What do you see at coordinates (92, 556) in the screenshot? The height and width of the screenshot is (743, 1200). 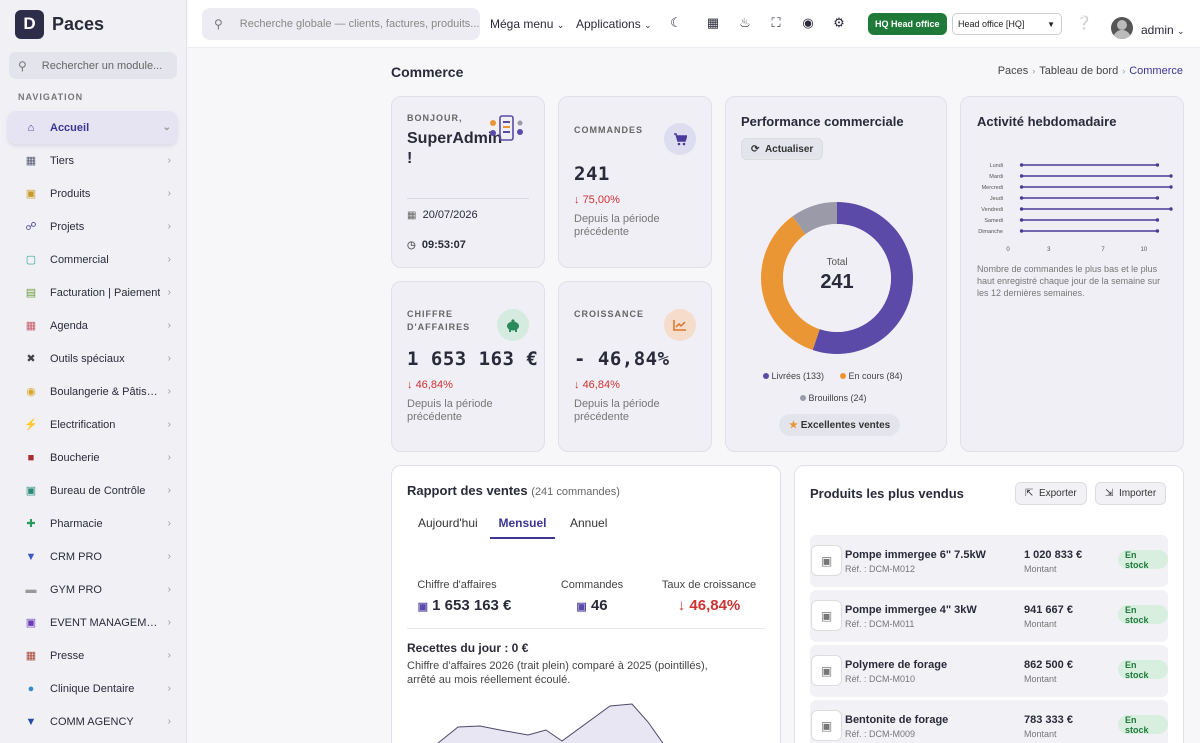 I see `sidebar-item: ▼ CRM PRO ›` at bounding box center [92, 556].